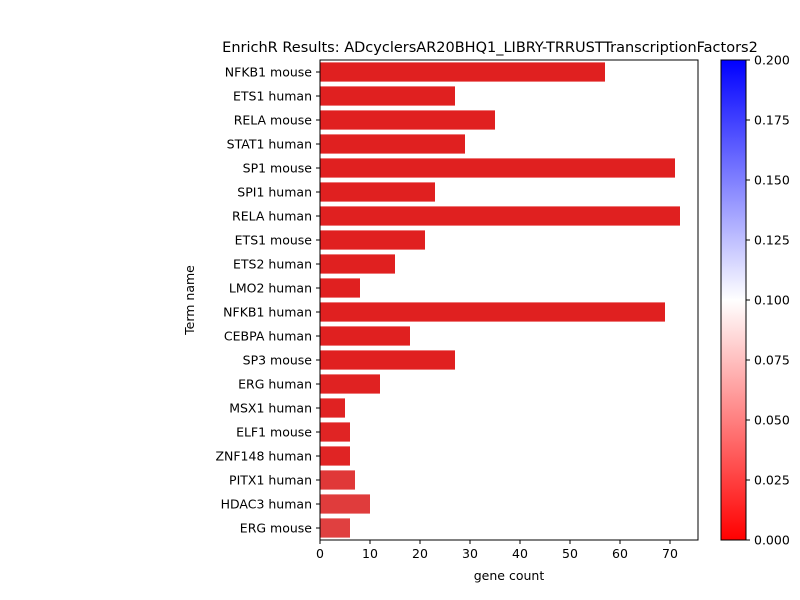 This screenshot has width=800, height=600. Describe the element at coordinates (269, 144) in the screenshot. I see `y-tick-label: STAT1 human` at that location.